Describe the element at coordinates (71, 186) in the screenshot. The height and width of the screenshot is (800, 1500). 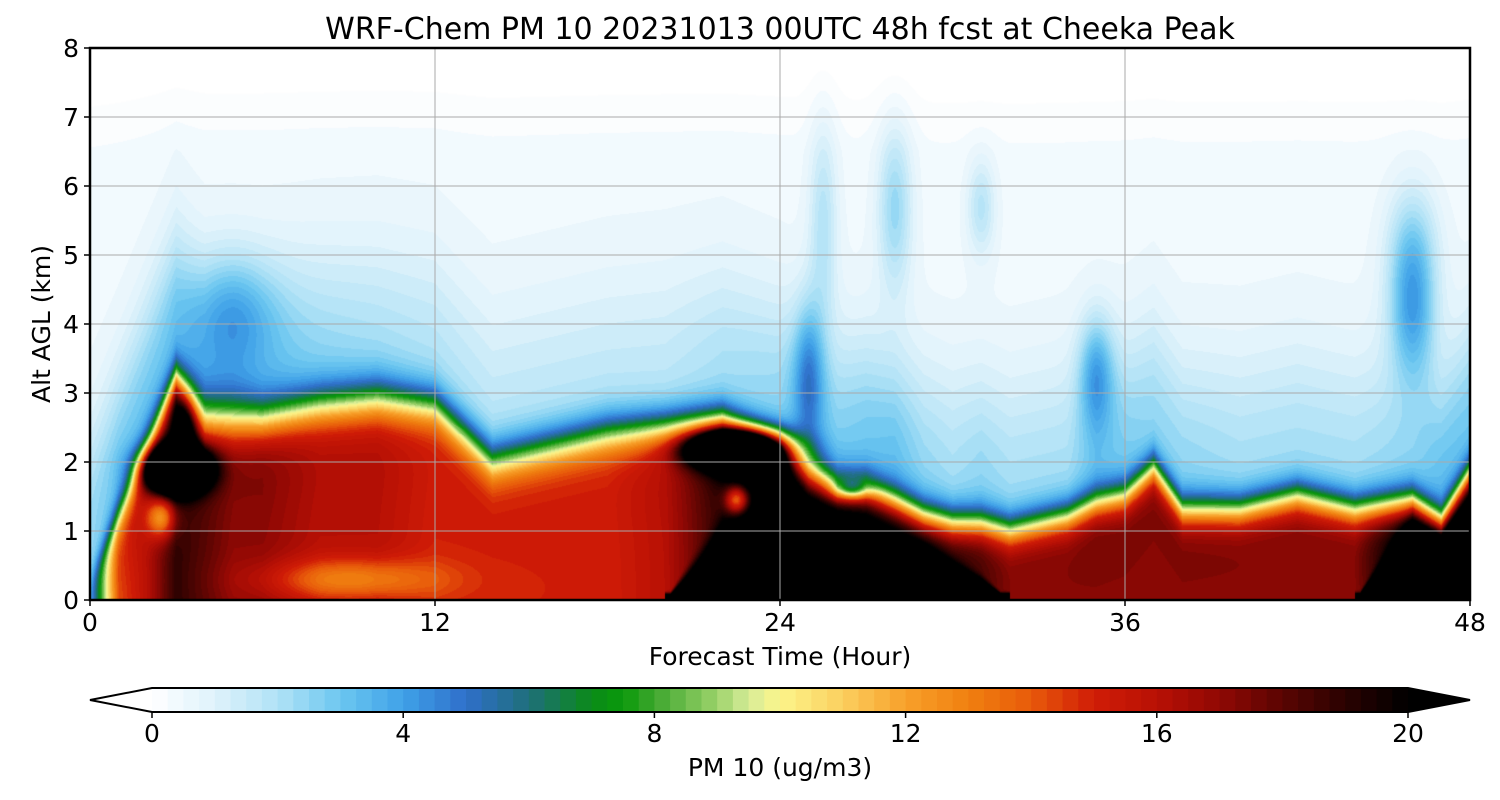
I see `y-tick-label: 6` at that location.